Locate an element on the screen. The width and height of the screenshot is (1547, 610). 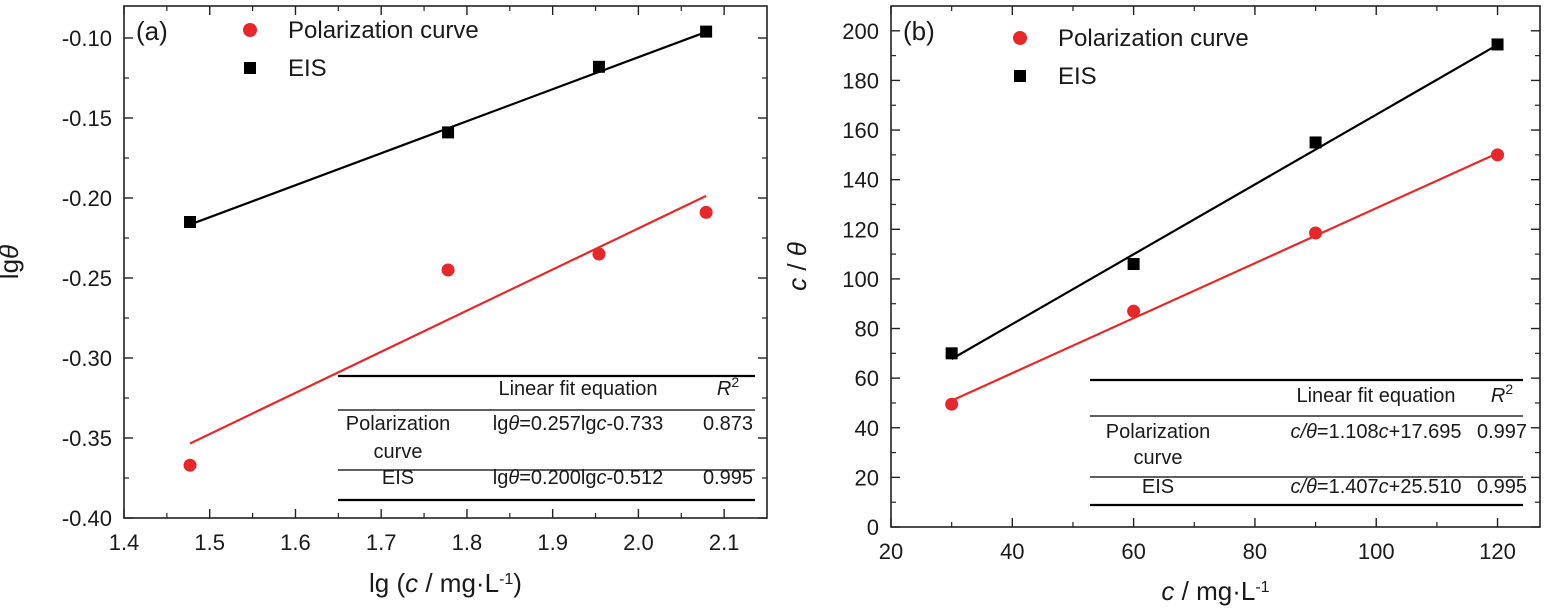
x-tick-label: 1.9 is located at coordinates (552, 542).